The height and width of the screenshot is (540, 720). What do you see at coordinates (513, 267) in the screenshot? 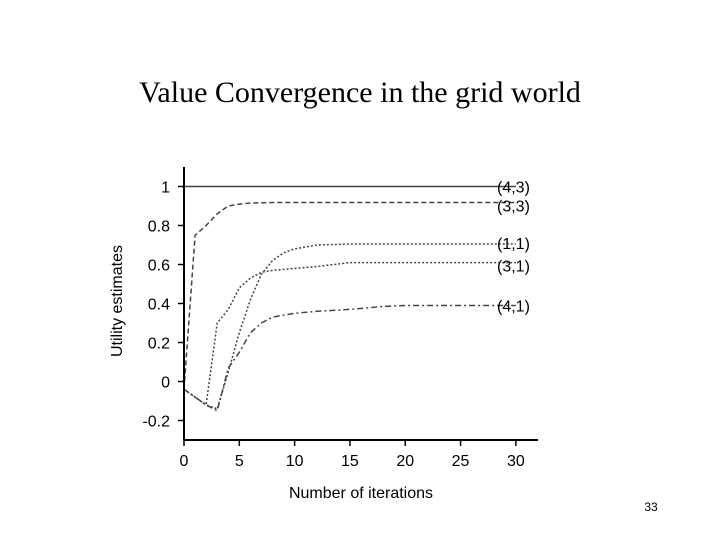
I see `series-label-4: (3,1)` at bounding box center [513, 267].